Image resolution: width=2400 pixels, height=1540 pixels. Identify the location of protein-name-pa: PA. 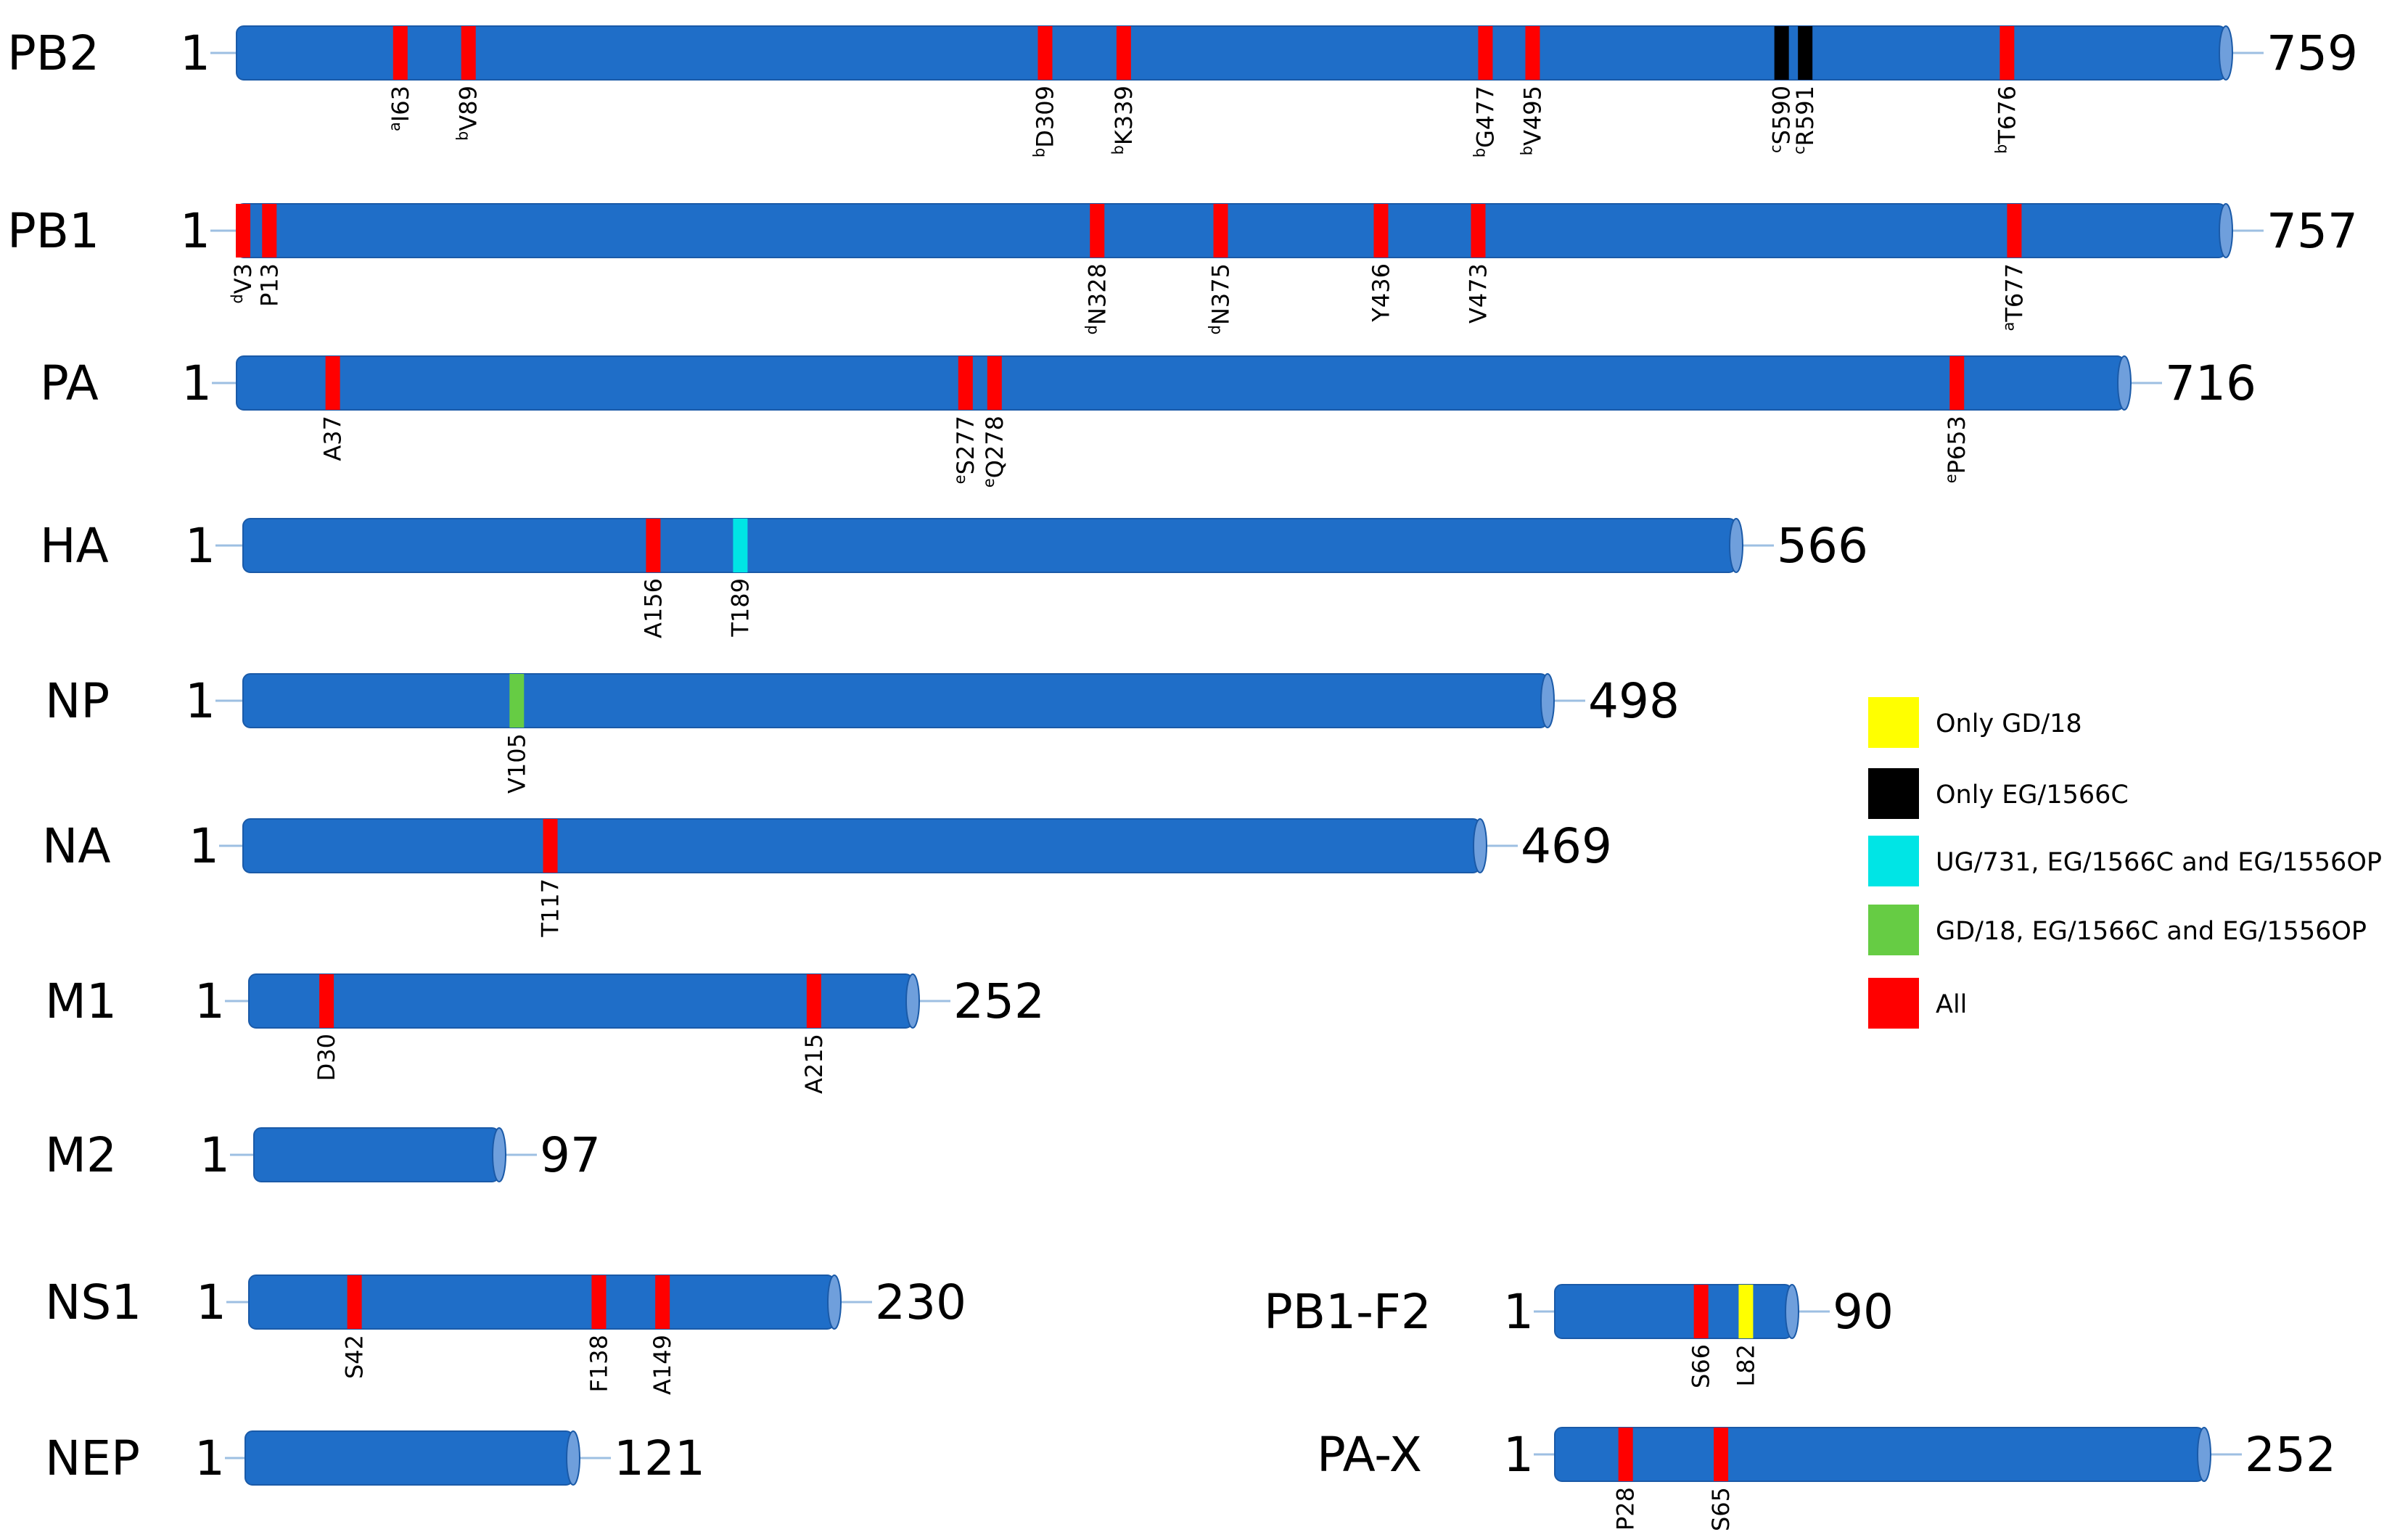
(69, 383).